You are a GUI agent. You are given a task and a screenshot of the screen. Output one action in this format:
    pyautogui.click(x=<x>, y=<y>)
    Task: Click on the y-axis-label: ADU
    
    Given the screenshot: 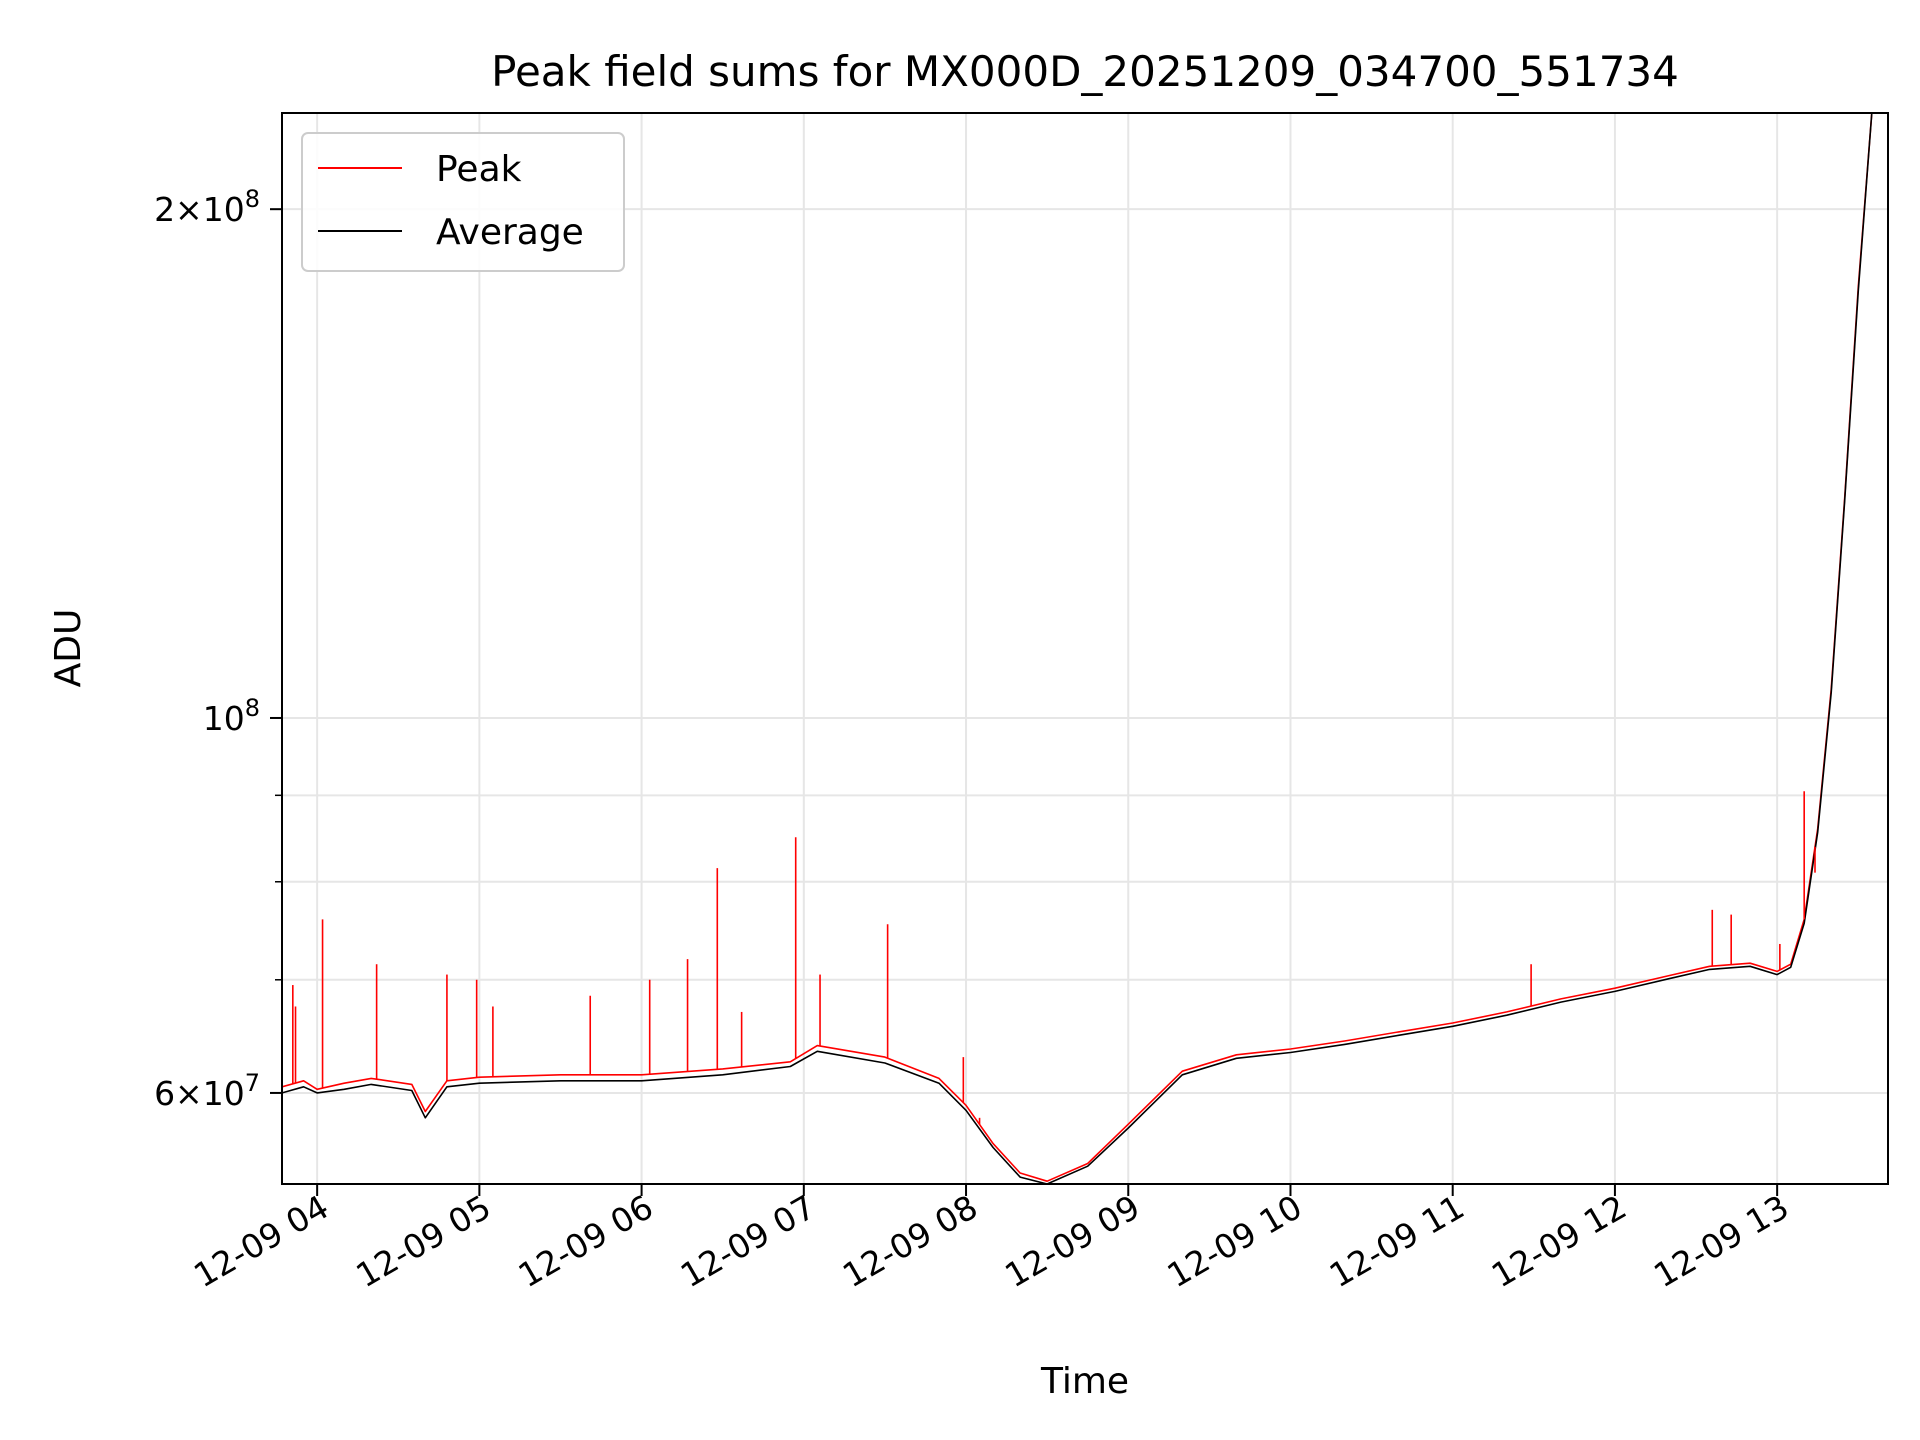 What is the action you would take?
    pyautogui.click(x=68, y=648)
    